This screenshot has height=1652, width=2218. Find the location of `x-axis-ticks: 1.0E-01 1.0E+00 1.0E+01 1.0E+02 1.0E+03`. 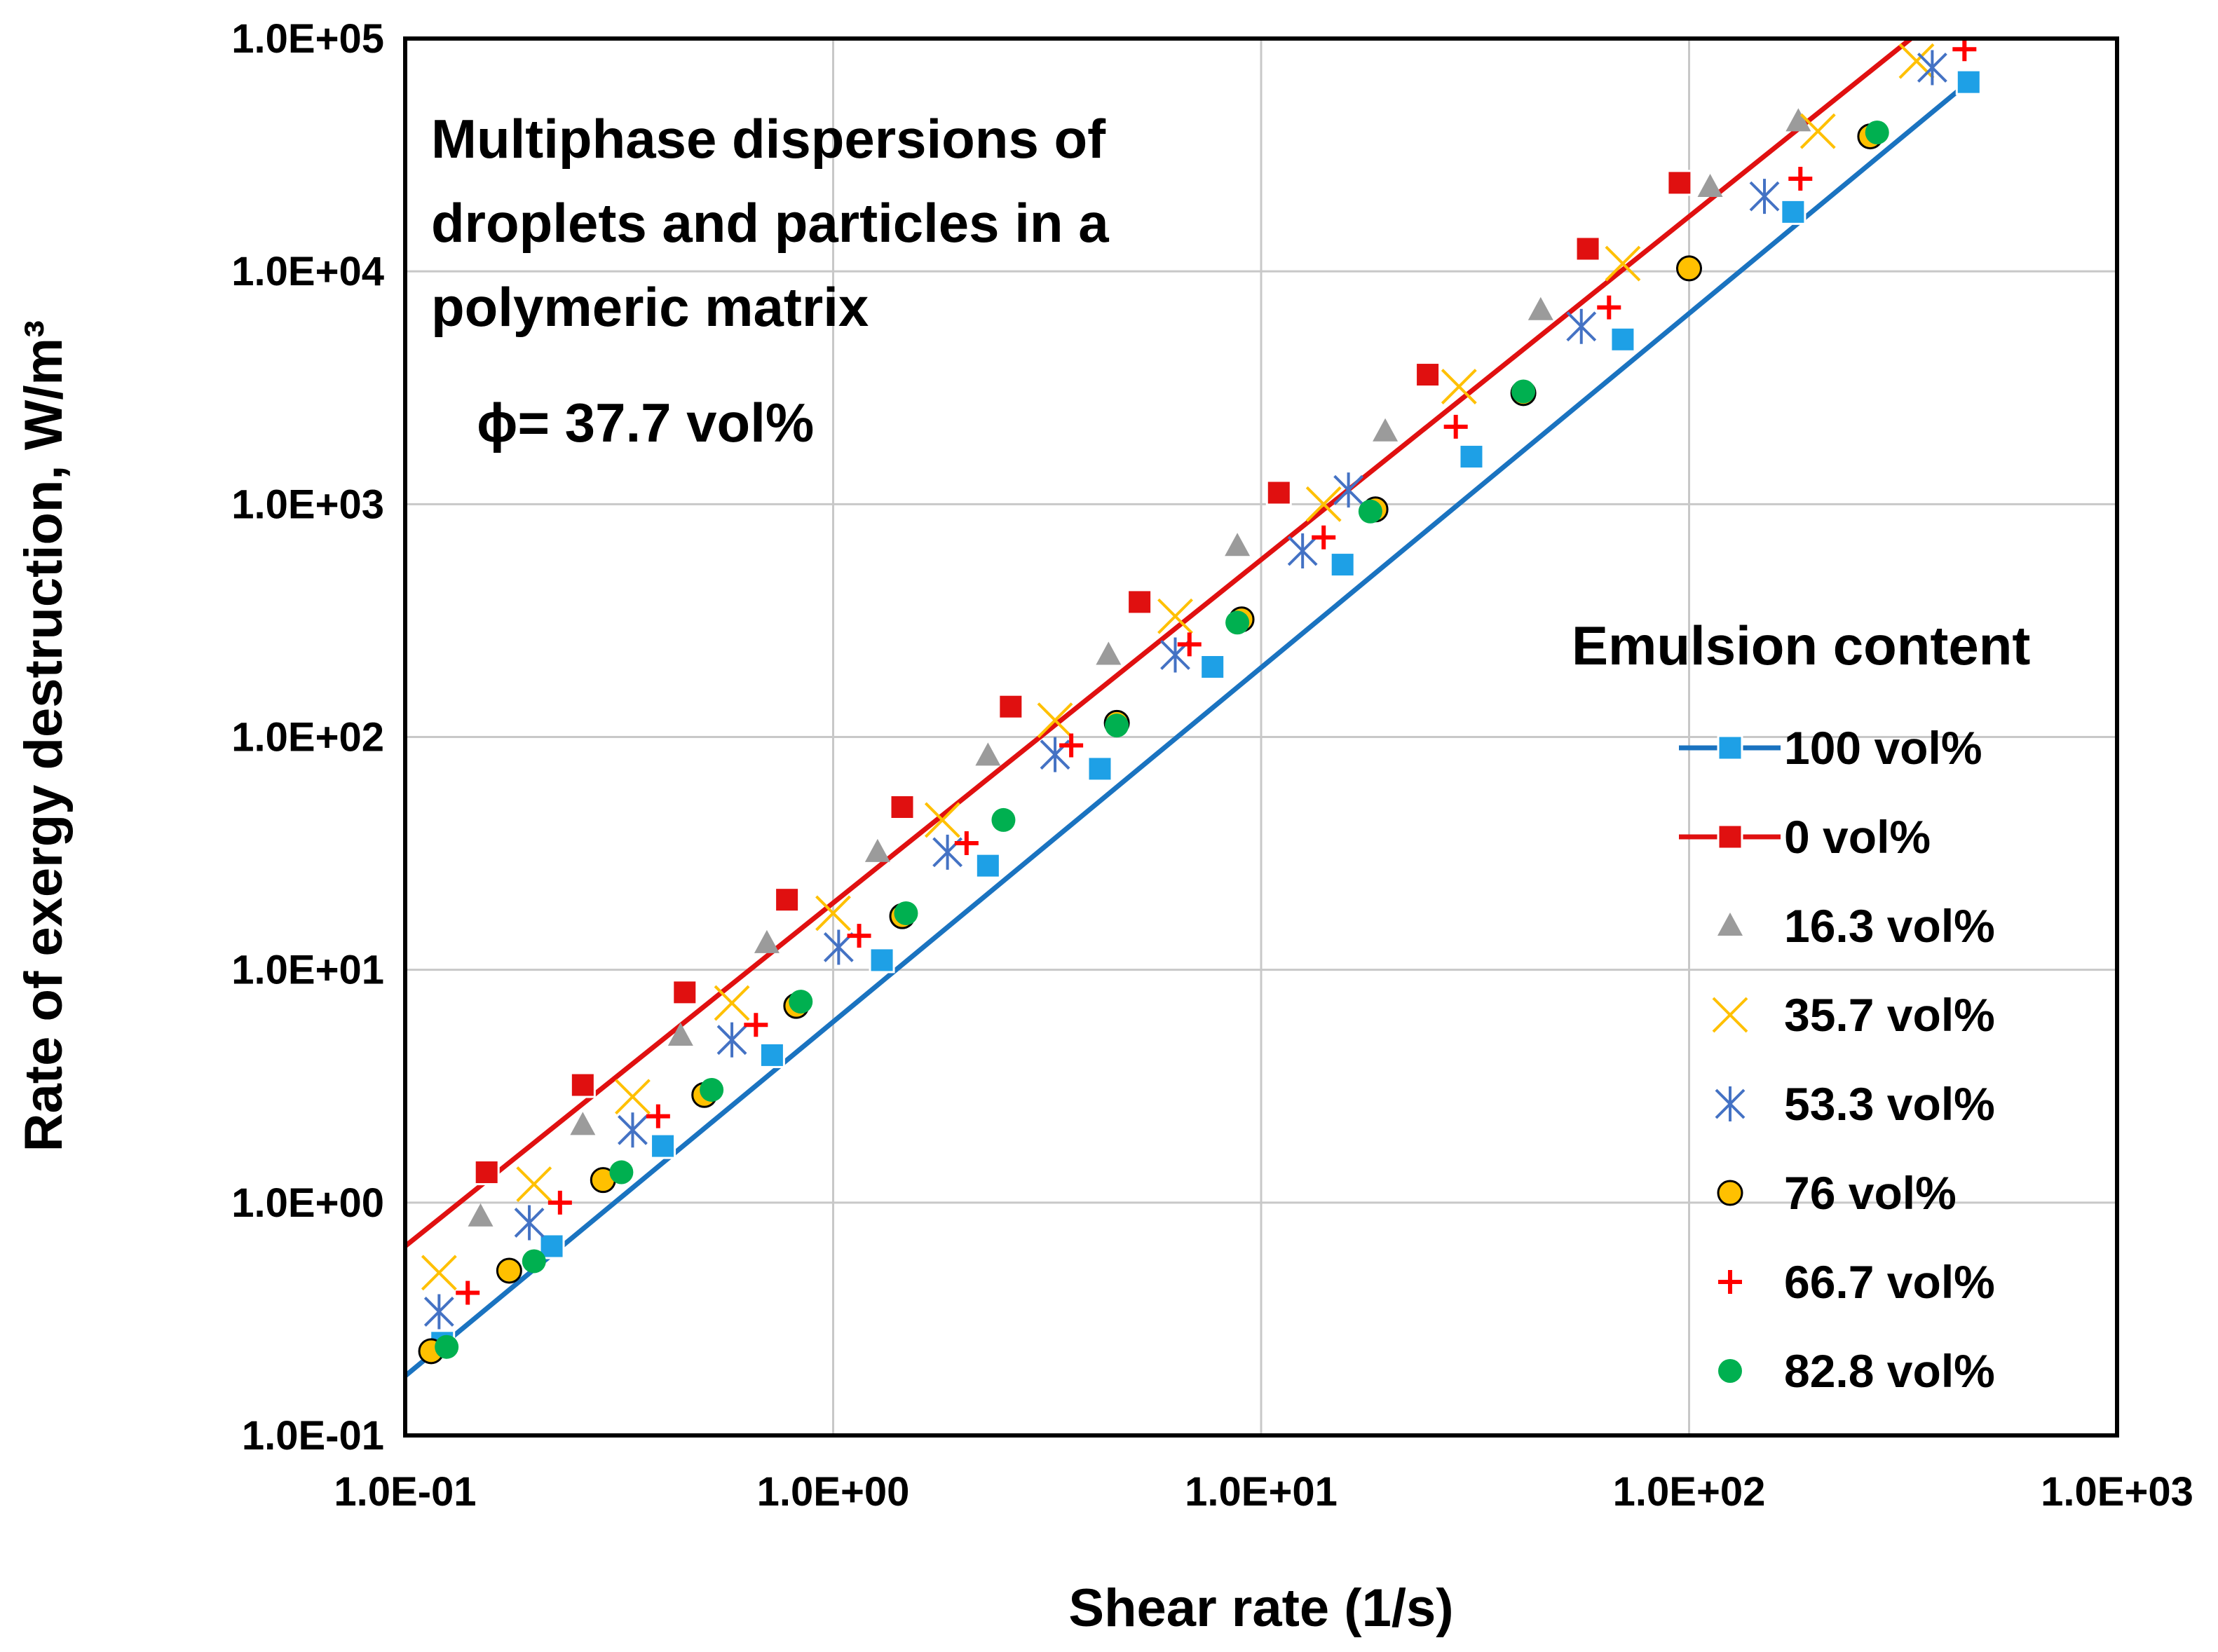

x-axis-ticks: 1.0E-01 1.0E+00 1.0E+01 1.0E+02 1.0E+03 is located at coordinates (1263, 1492).